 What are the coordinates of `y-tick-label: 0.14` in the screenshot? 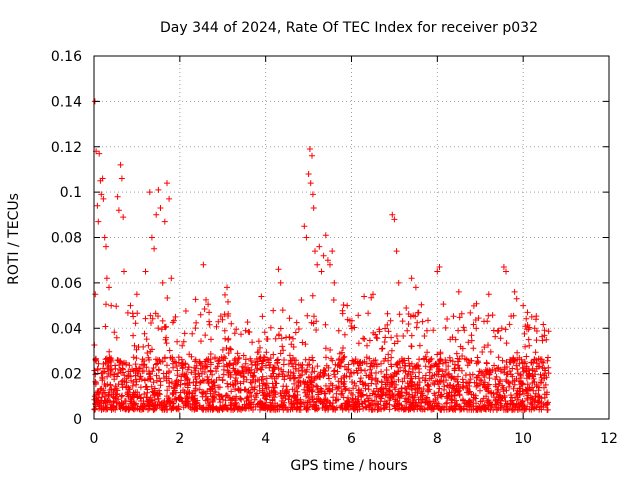 It's located at (66, 102).